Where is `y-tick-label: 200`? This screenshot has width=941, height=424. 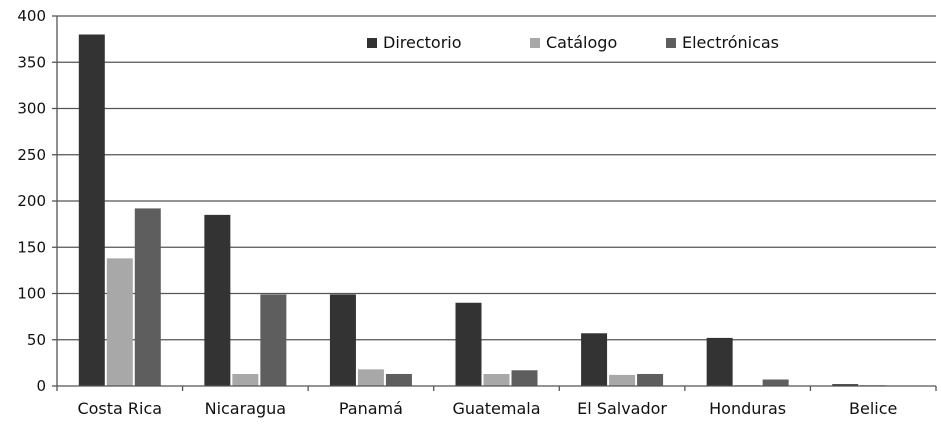
y-tick-label: 200 is located at coordinates (31, 201).